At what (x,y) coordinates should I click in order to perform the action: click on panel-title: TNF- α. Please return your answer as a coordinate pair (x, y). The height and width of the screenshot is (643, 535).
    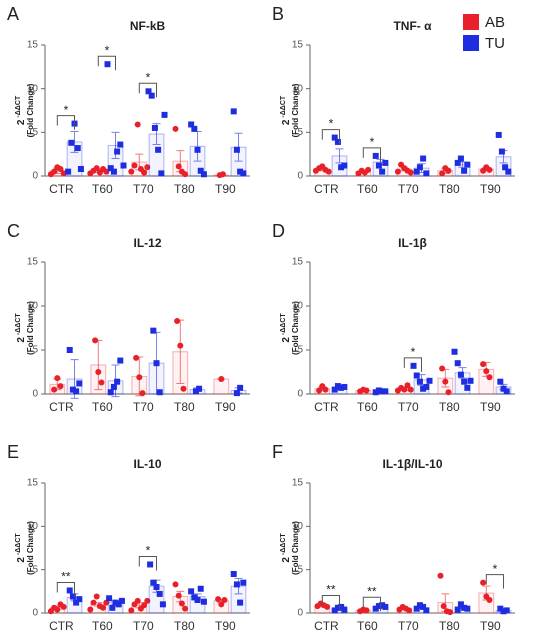
    Looking at the image, I should click on (412, 26).